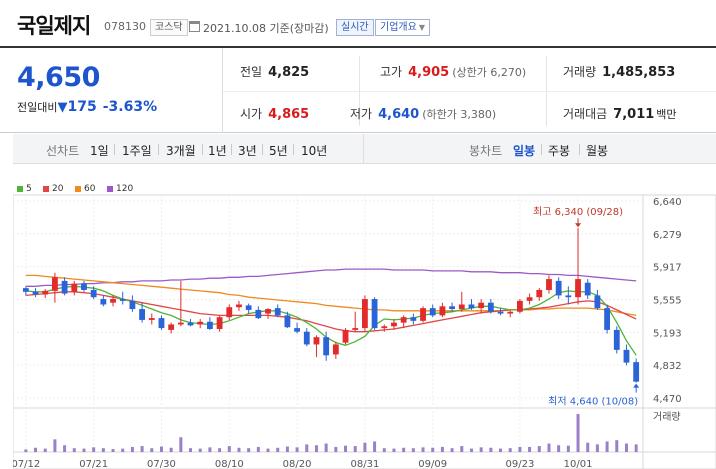 This screenshot has width=716, height=469. What do you see at coordinates (459, 114) in the screenshot?
I see `lower-limit: (하한가 3,380)` at bounding box center [459, 114].